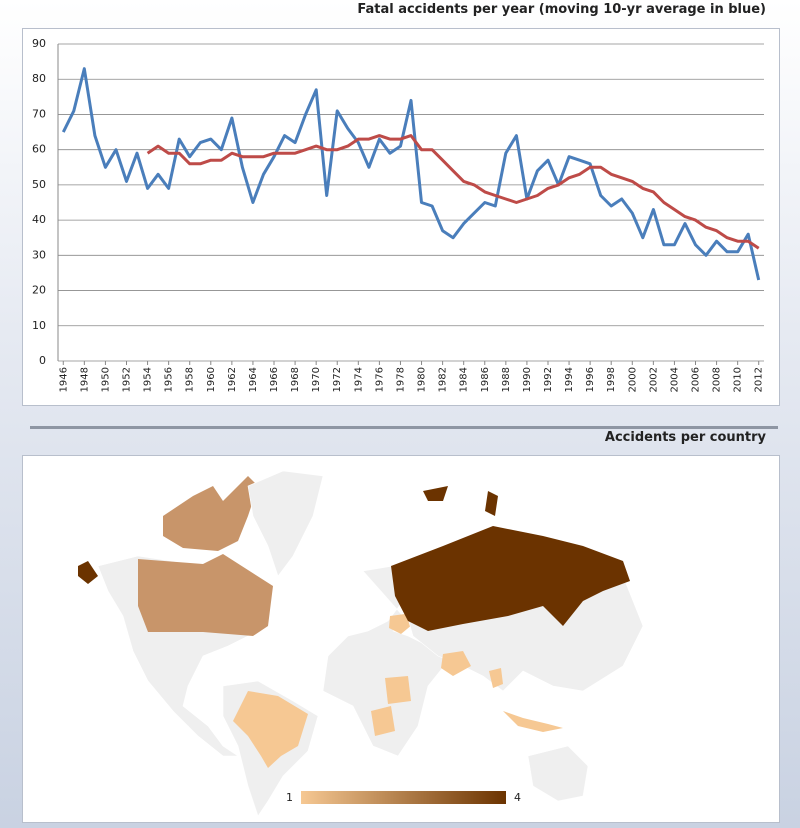 This screenshot has width=800, height=828. Describe the element at coordinates (42, 360) in the screenshot. I see `y-tick-label: 0` at that location.